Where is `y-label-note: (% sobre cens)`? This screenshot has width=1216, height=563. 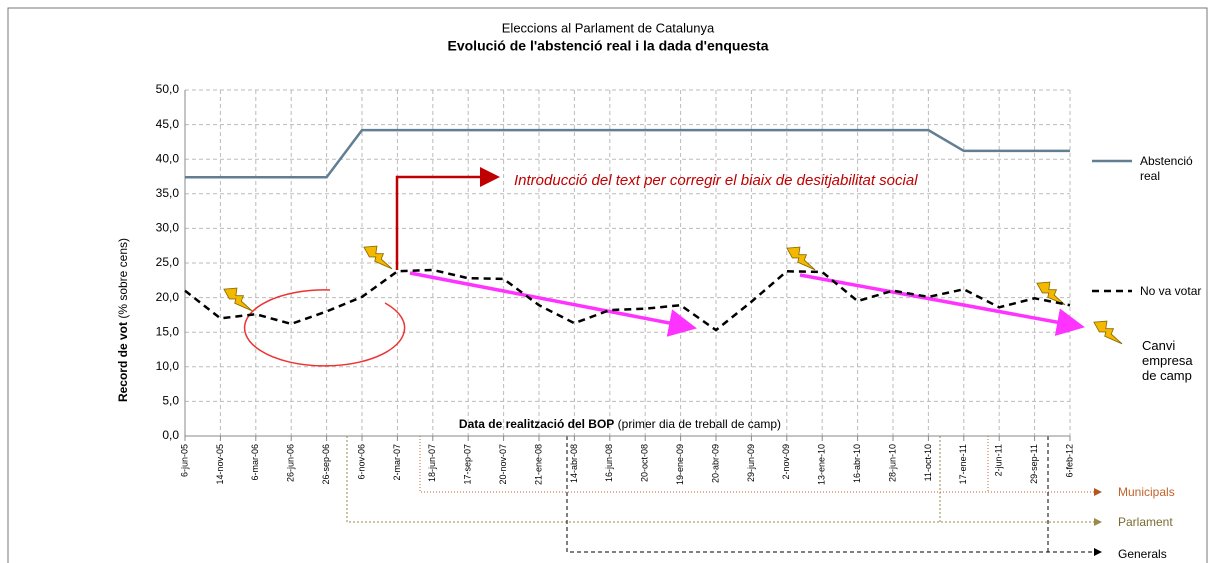
y-label-note: (% sobre cens) is located at coordinates (123, 278).